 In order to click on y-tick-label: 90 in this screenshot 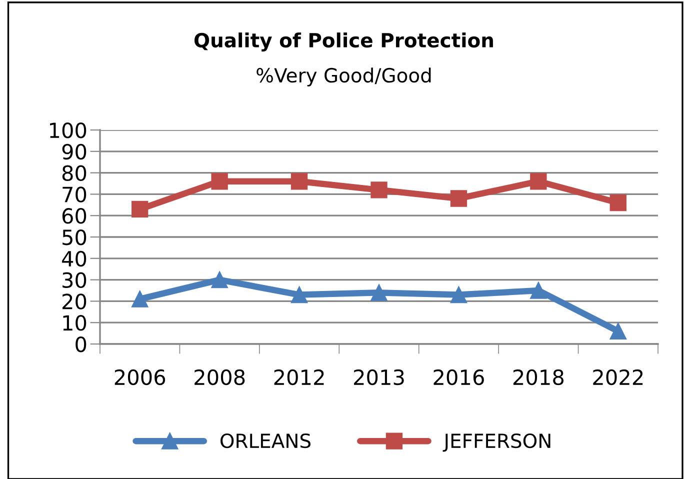, I will do `click(74, 152)`.